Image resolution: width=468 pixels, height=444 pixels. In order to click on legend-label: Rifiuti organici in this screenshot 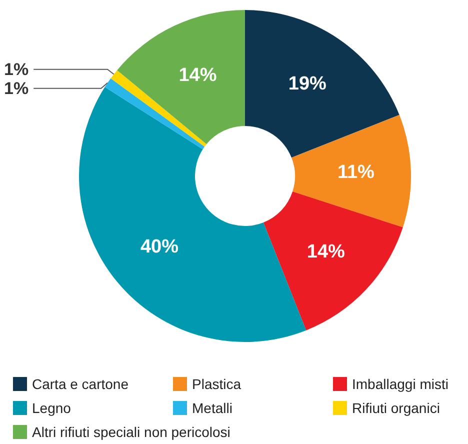, I will do `click(396, 408)`.